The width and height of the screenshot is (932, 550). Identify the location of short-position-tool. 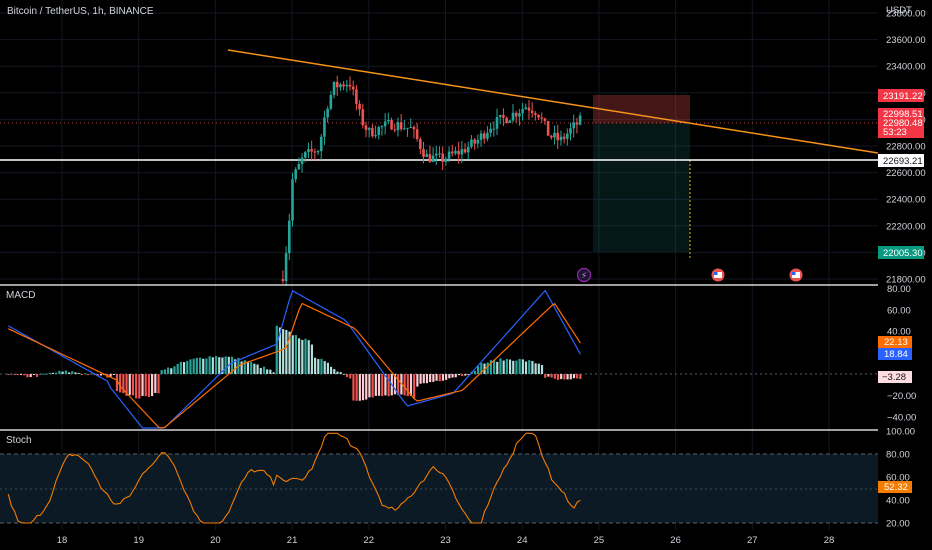
(642, 176).